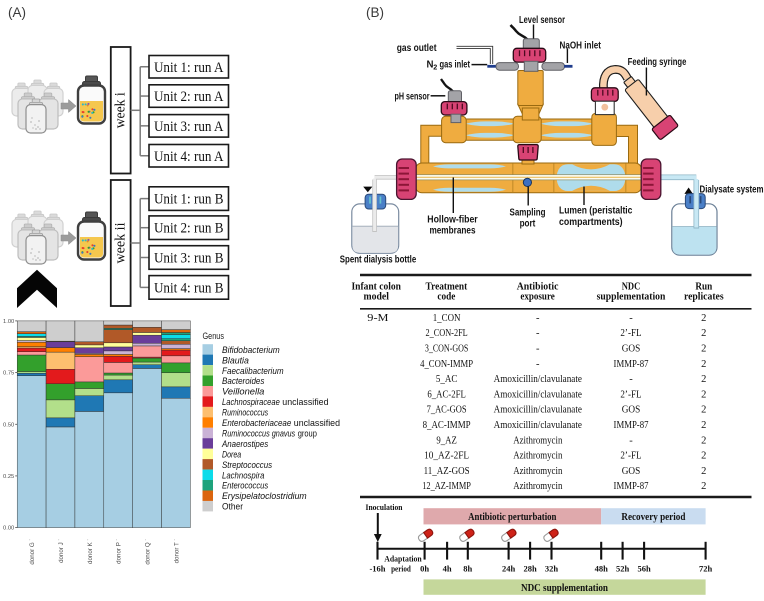 This screenshot has height=601, width=764. Describe the element at coordinates (530, 569) in the screenshot. I see `svg-text: 28h` at that location.